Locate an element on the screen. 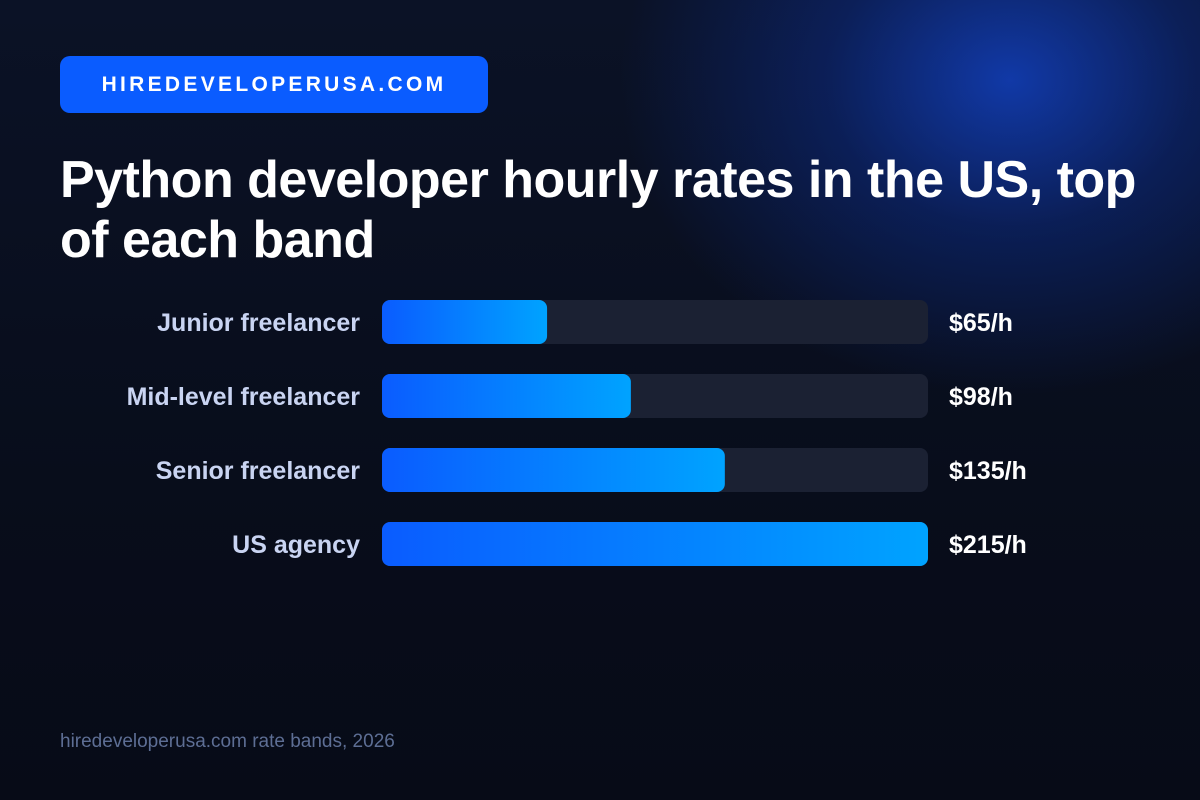 The height and width of the screenshot is (800, 1200). category-label: Senior freelancer is located at coordinates (258, 471).